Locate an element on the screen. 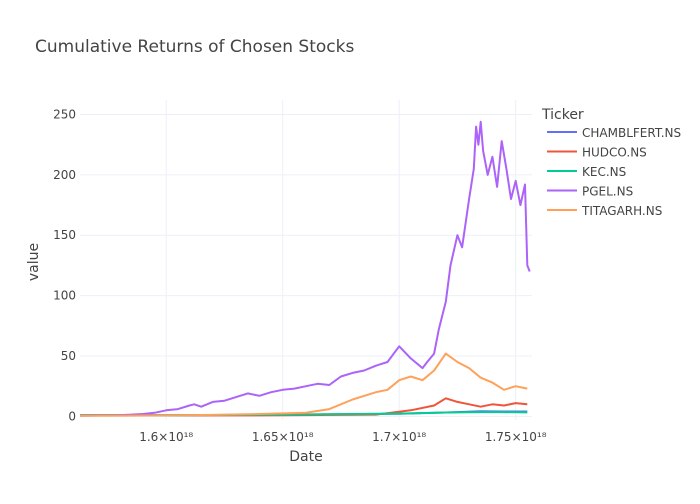  series-line-titagarh-ns is located at coordinates (303, 384).